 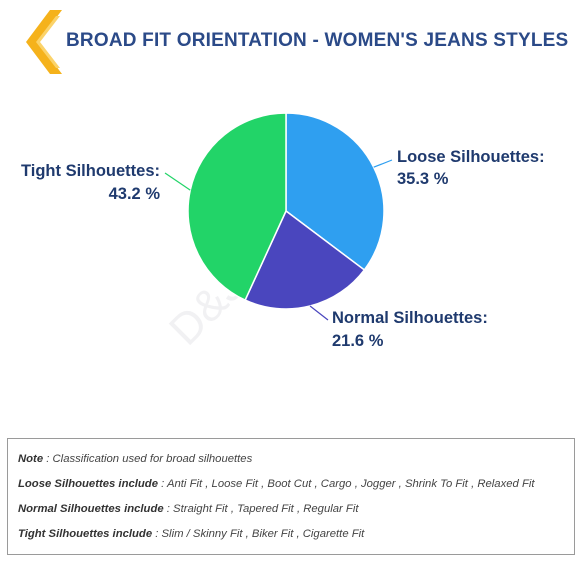 What do you see at coordinates (237, 207) in the screenshot?
I see `pie-slice-tight` at bounding box center [237, 207].